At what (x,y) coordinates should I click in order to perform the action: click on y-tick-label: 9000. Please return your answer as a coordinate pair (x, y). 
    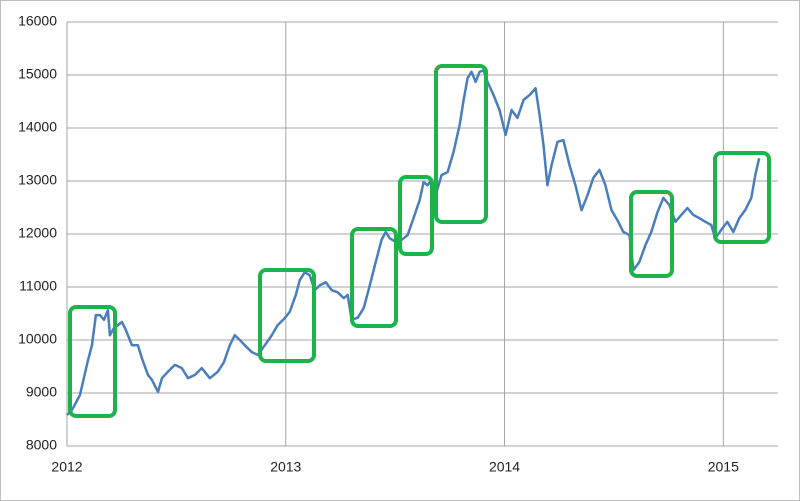
    Looking at the image, I should click on (41, 392).